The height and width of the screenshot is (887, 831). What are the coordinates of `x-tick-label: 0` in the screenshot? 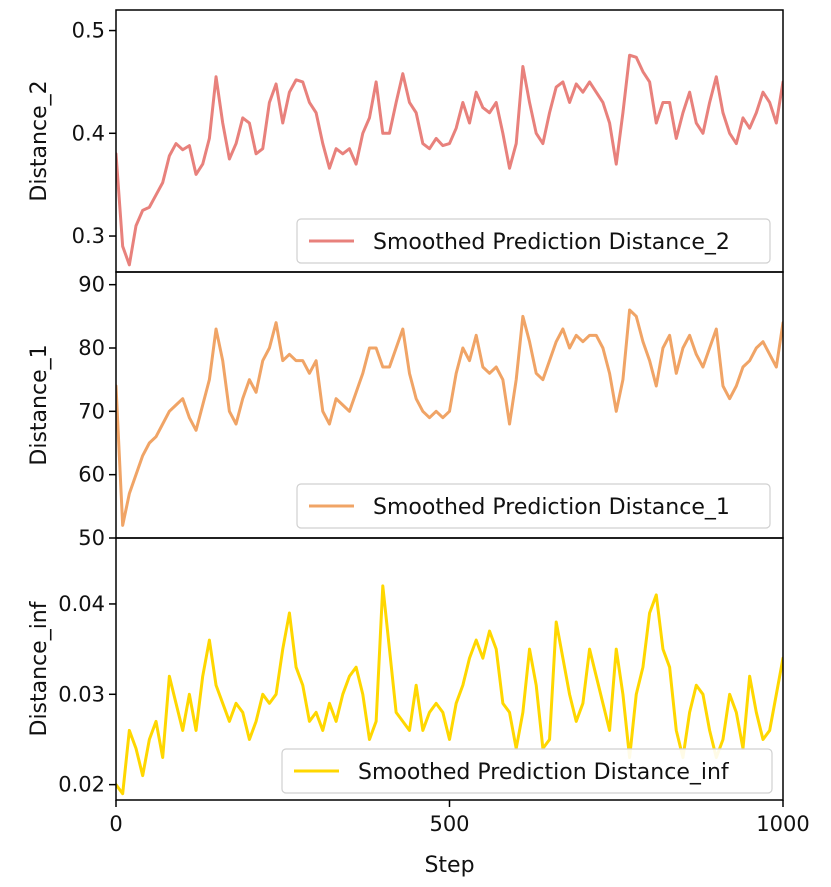 It's located at (115, 824).